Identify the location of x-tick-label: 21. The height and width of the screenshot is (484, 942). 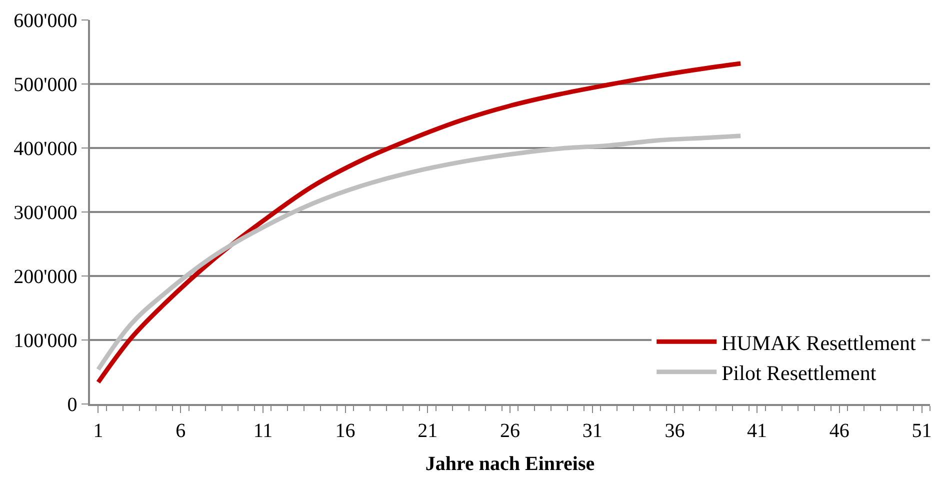
(428, 431).